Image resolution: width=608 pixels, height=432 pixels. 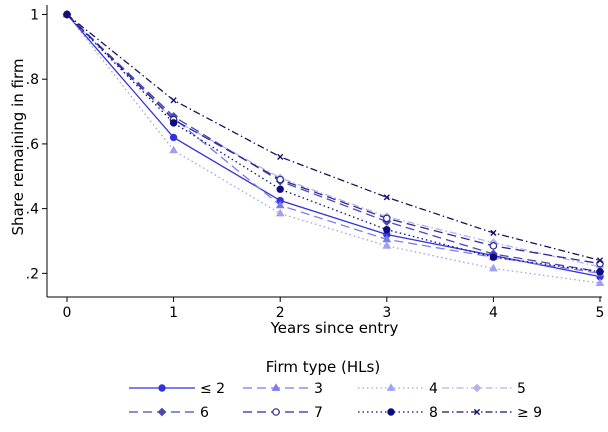 What do you see at coordinates (67, 313) in the screenshot?
I see `x-tick-label: 0` at bounding box center [67, 313].